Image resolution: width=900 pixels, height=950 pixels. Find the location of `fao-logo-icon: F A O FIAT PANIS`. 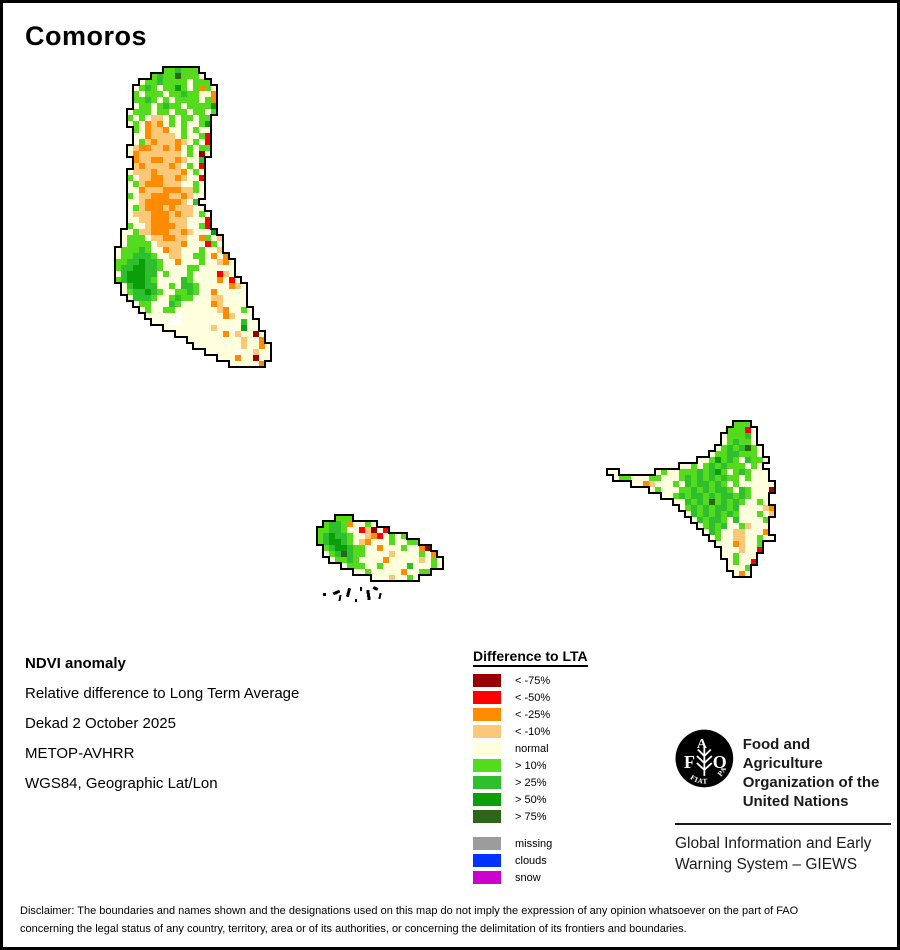

fao-logo-icon: F A O FIAT PANIS is located at coordinates (704, 758).